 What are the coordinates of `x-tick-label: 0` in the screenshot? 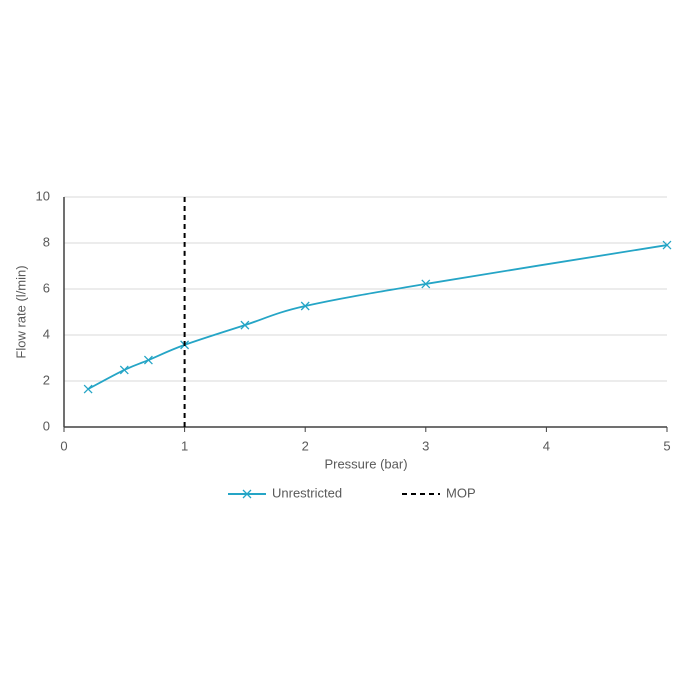 It's located at (63, 445).